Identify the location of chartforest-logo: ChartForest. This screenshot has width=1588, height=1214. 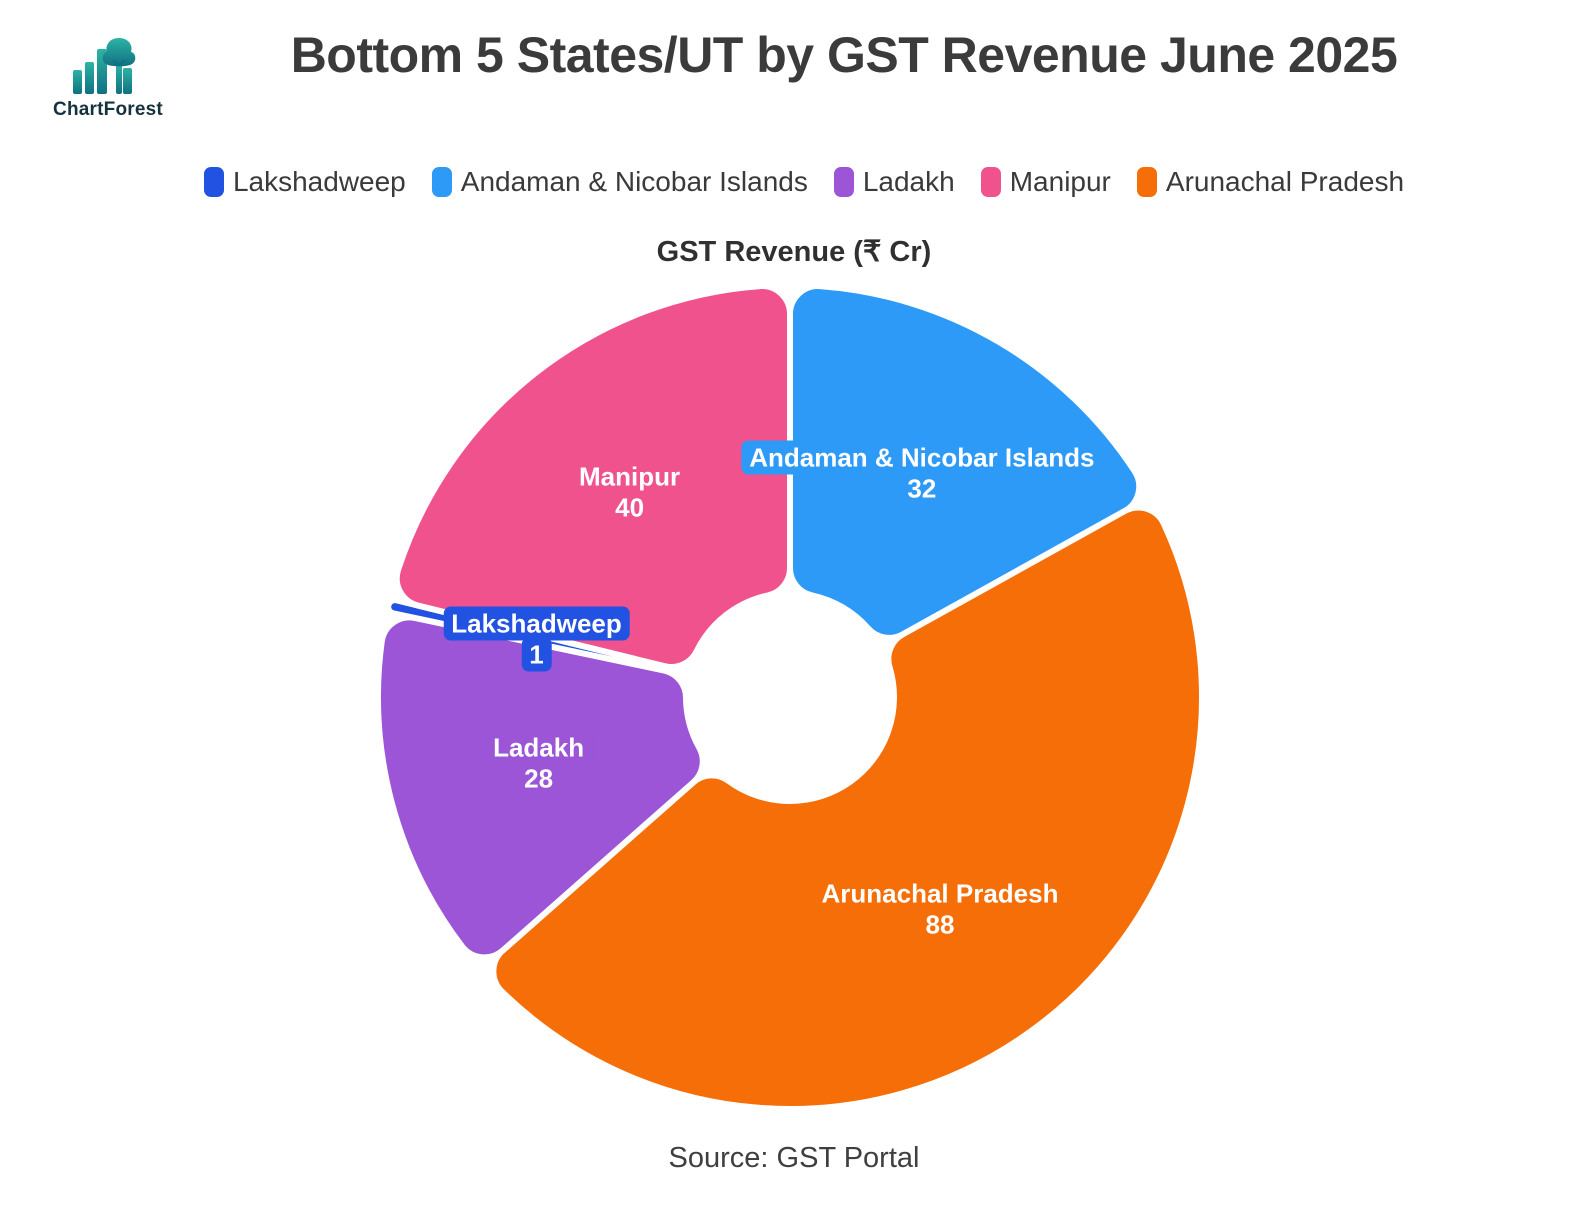
(108, 78).